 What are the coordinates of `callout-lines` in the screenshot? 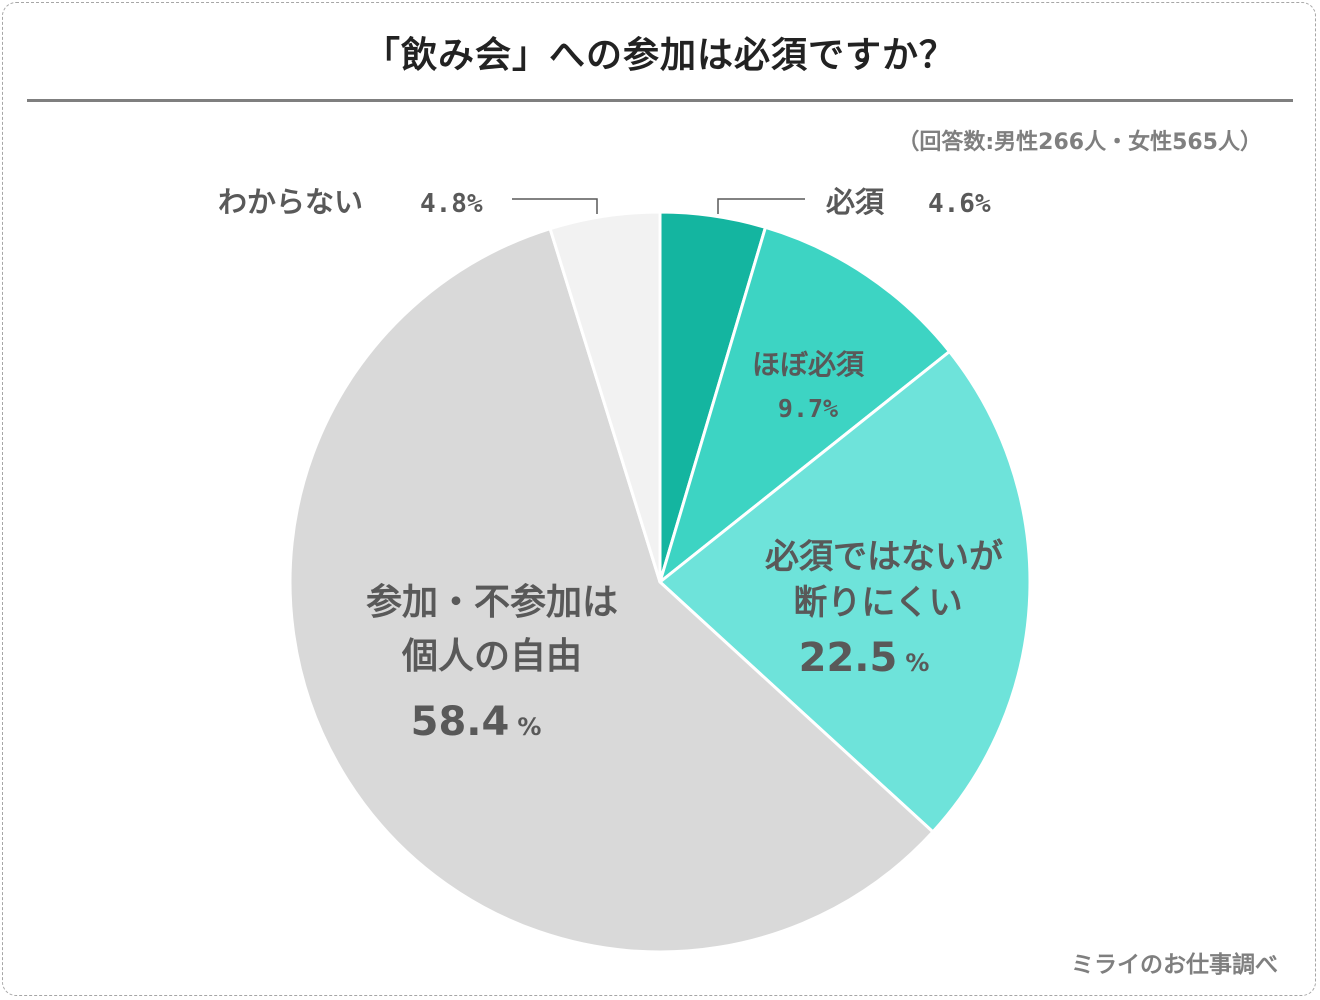 It's located at (658, 206).